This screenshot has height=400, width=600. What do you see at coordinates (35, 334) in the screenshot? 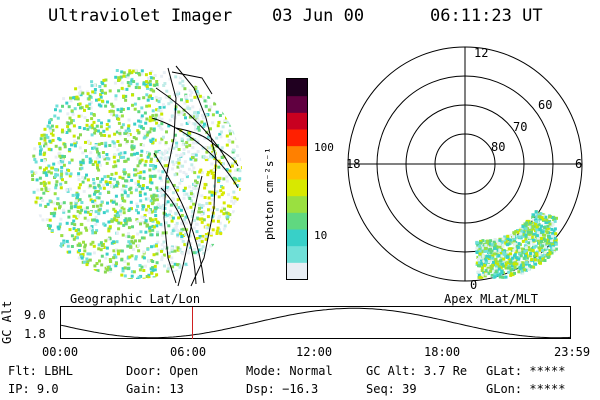
I see `altitude-ytick-low: 1.8` at bounding box center [35, 334].